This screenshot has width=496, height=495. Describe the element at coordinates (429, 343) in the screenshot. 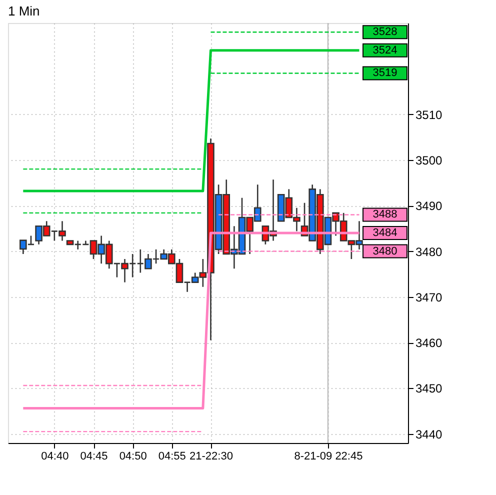

I see `y-tick-label: 3460` at that location.